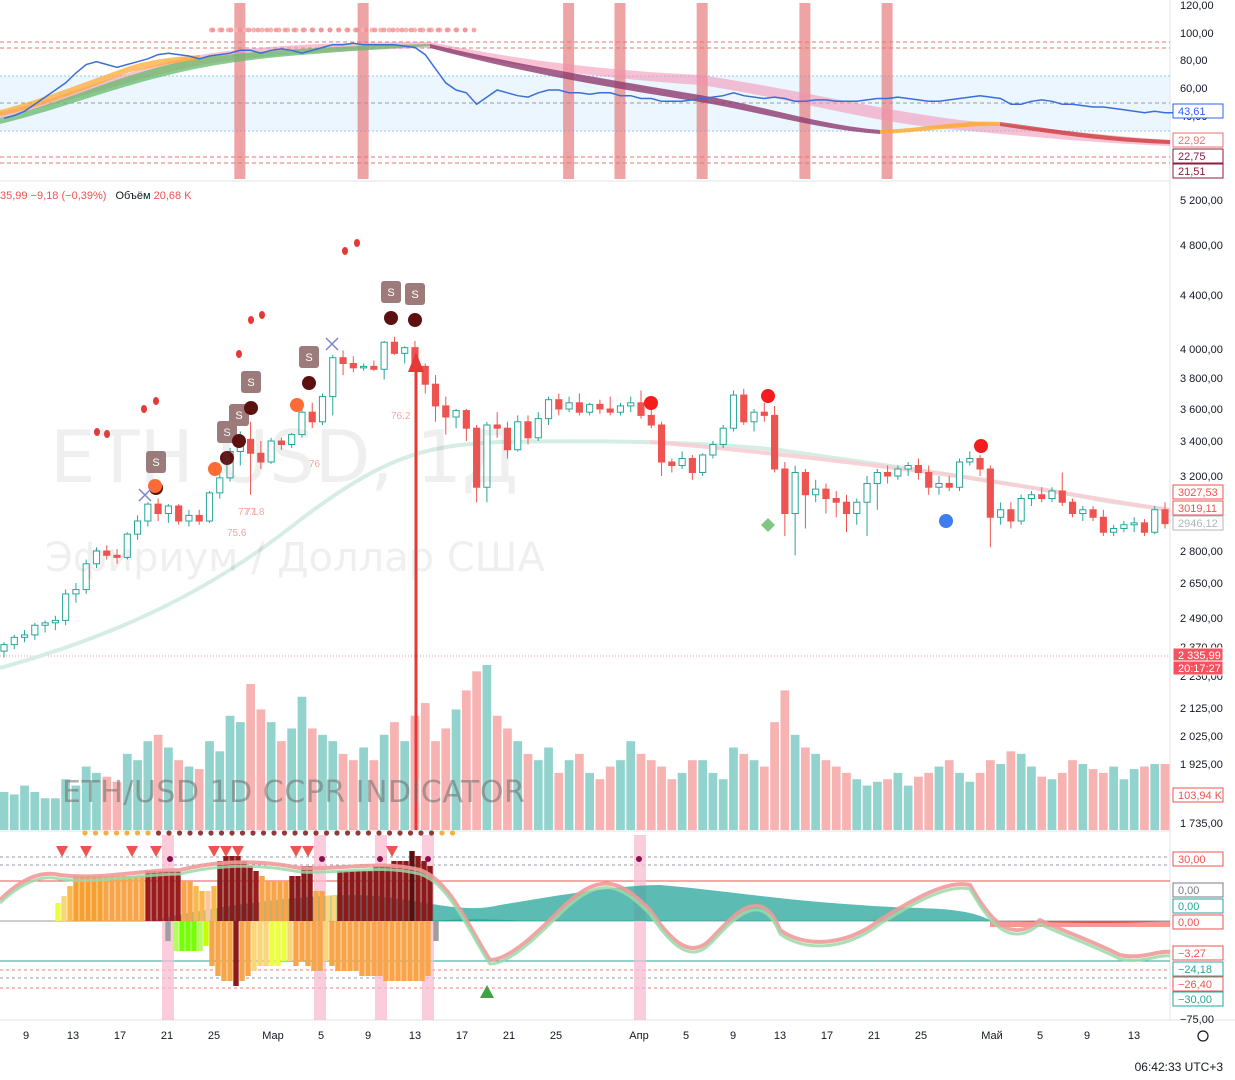  Describe the element at coordinates (96, 196) in the screenshot. I see `header-row: 35,99 −9,18 (−0,39%) Объём 20,68 K` at that location.